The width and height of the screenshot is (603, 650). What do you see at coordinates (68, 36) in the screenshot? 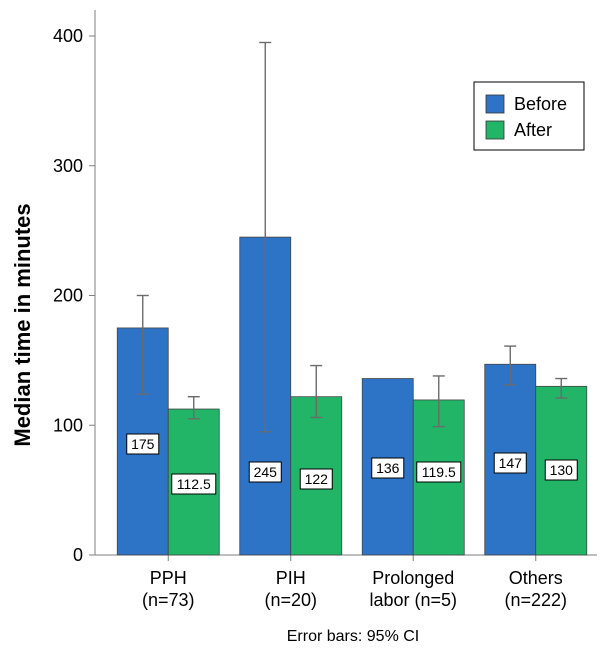
I see `y-tick-label: 400` at bounding box center [68, 36].